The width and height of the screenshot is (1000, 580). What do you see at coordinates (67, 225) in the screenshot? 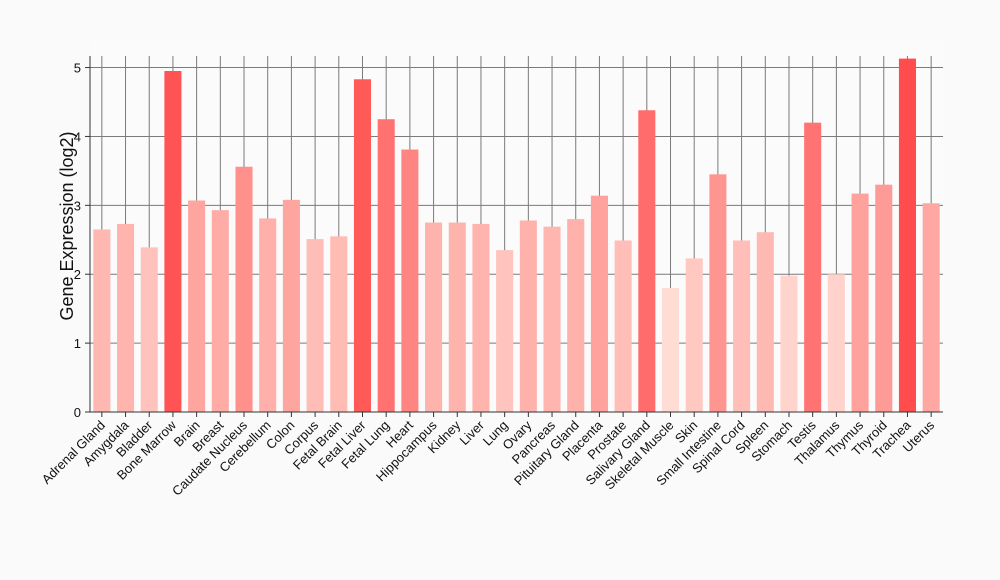
I see `y-axis-label: Gene Expression (log2)` at bounding box center [67, 225].